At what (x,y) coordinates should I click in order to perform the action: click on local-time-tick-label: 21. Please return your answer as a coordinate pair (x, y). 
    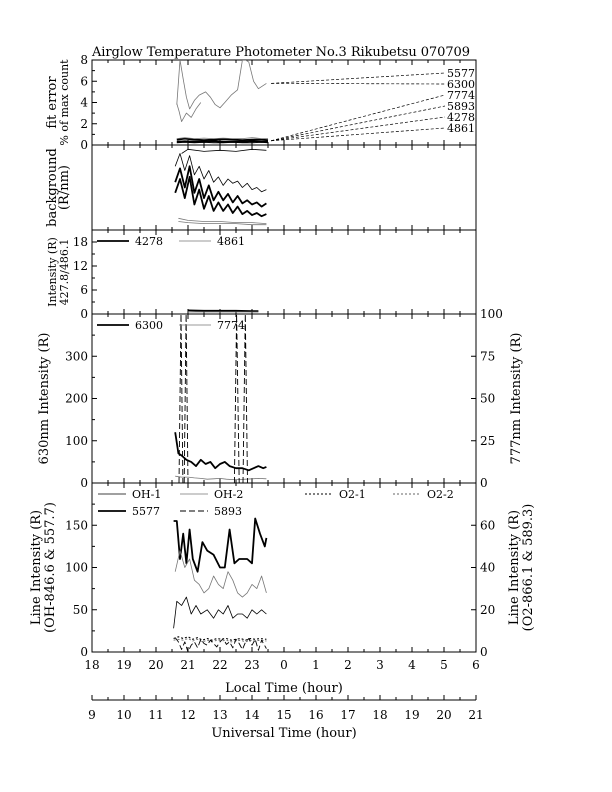
    Looking at the image, I should click on (187, 665).